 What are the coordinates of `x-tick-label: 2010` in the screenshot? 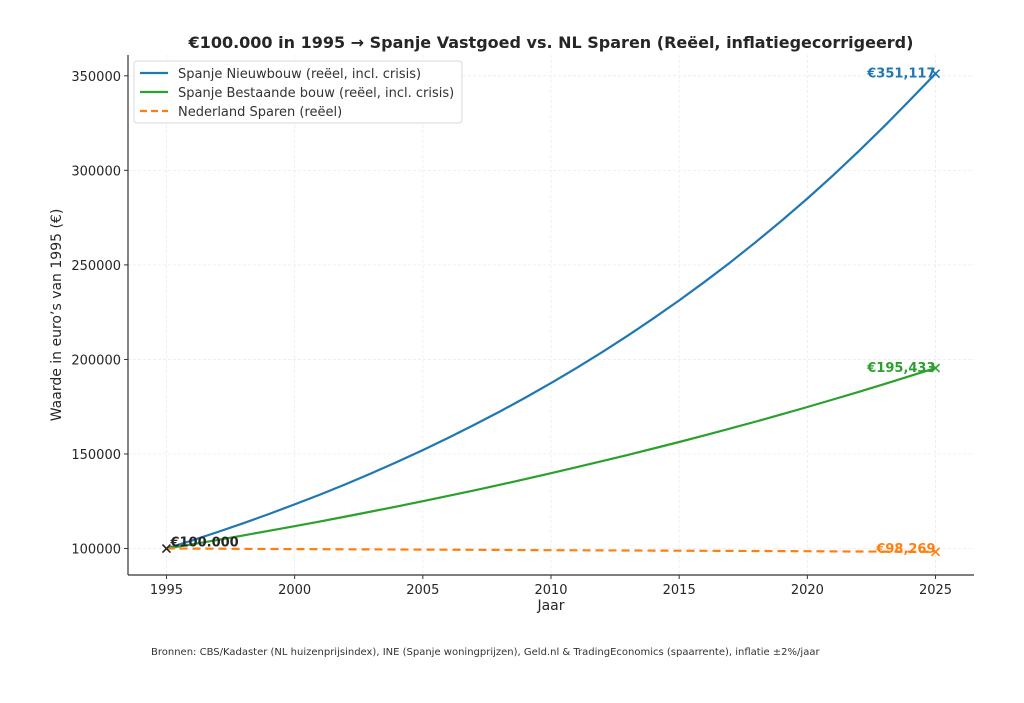 It's located at (550, 590).